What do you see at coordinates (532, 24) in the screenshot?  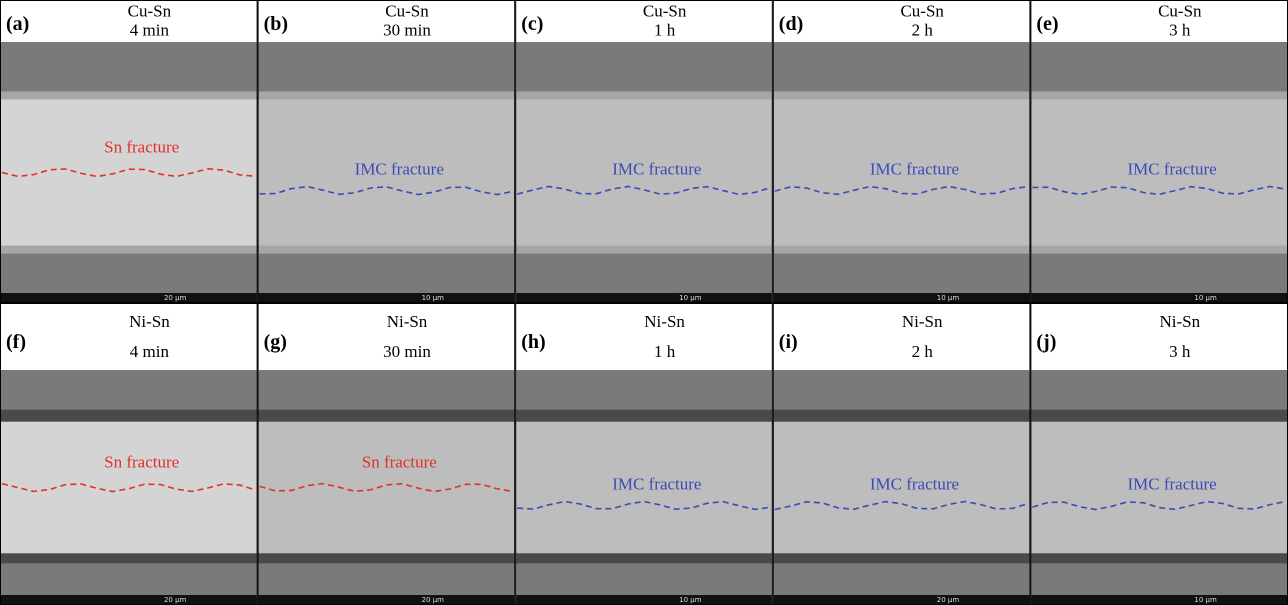 I see `panel-label: (c)` at bounding box center [532, 24].